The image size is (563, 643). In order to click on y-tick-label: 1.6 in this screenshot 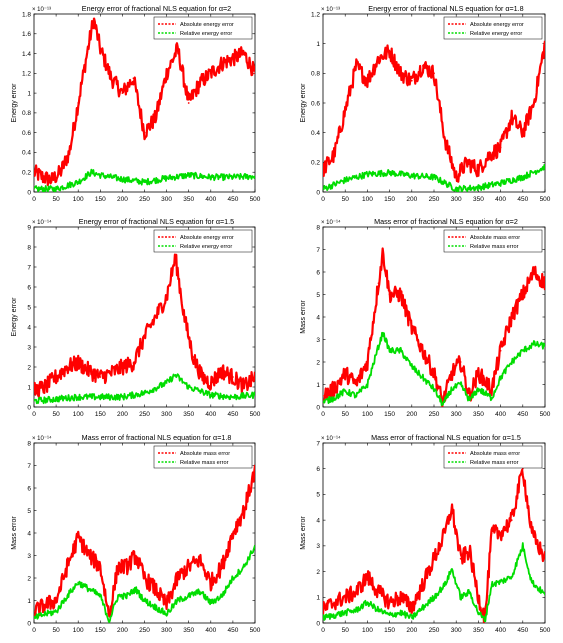, I will do `click(26, 34)`.